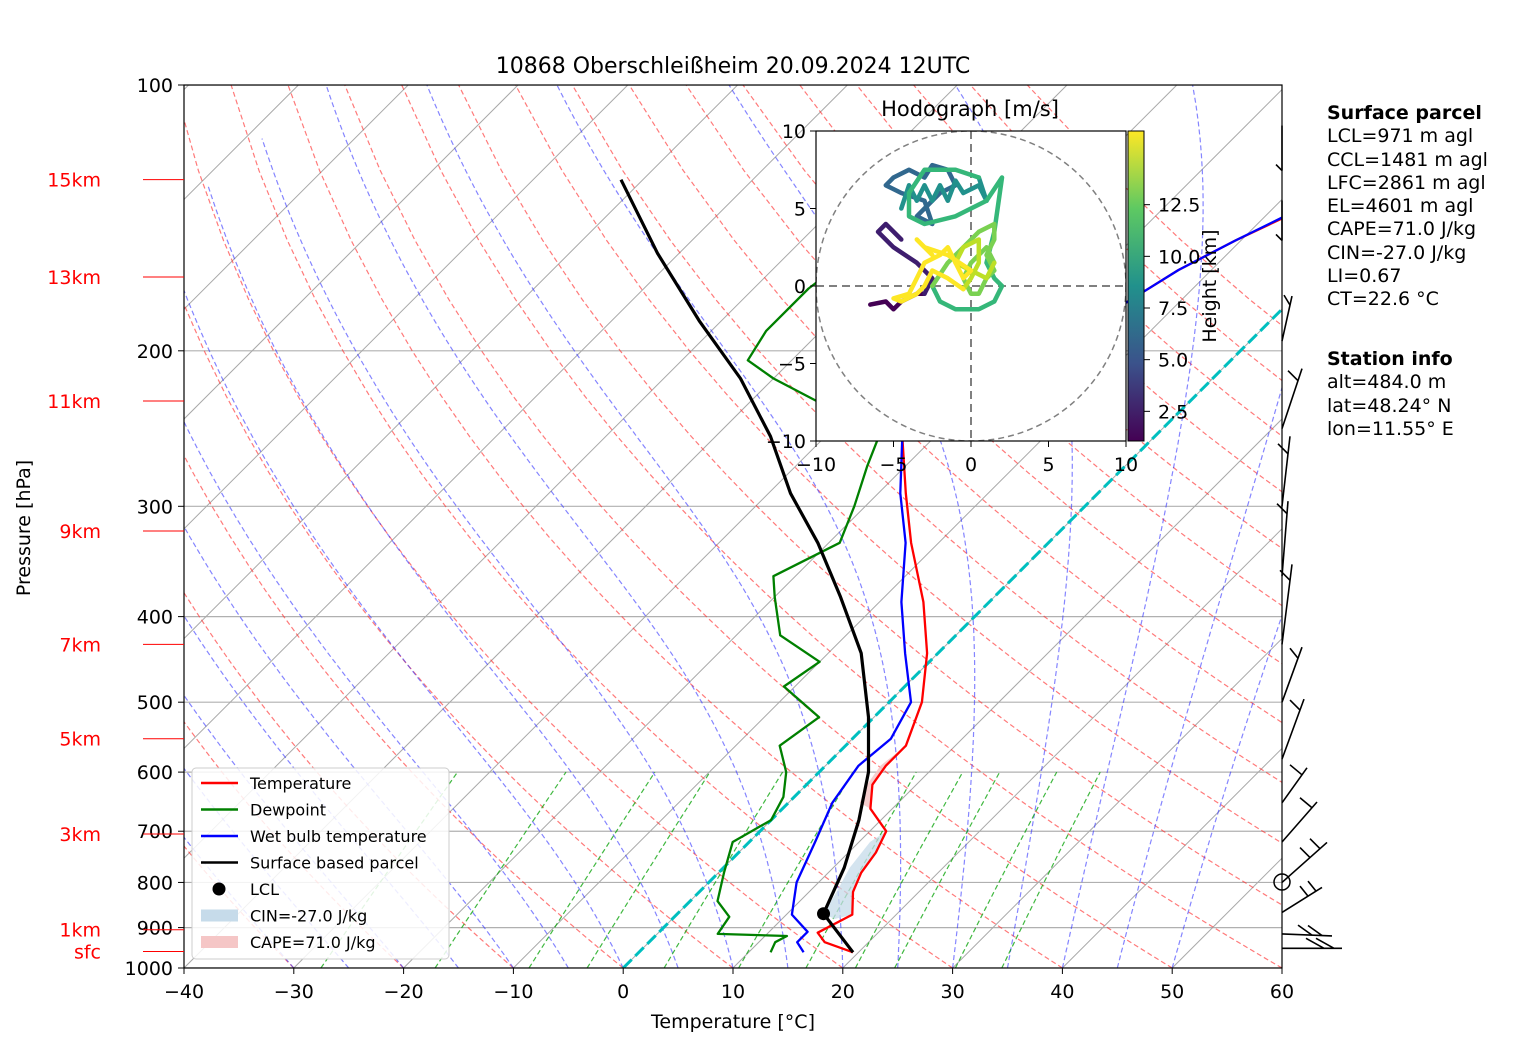 The image size is (1517, 1054). Describe the element at coordinates (184, 992) in the screenshot. I see `x-tick-label: −40` at that location.